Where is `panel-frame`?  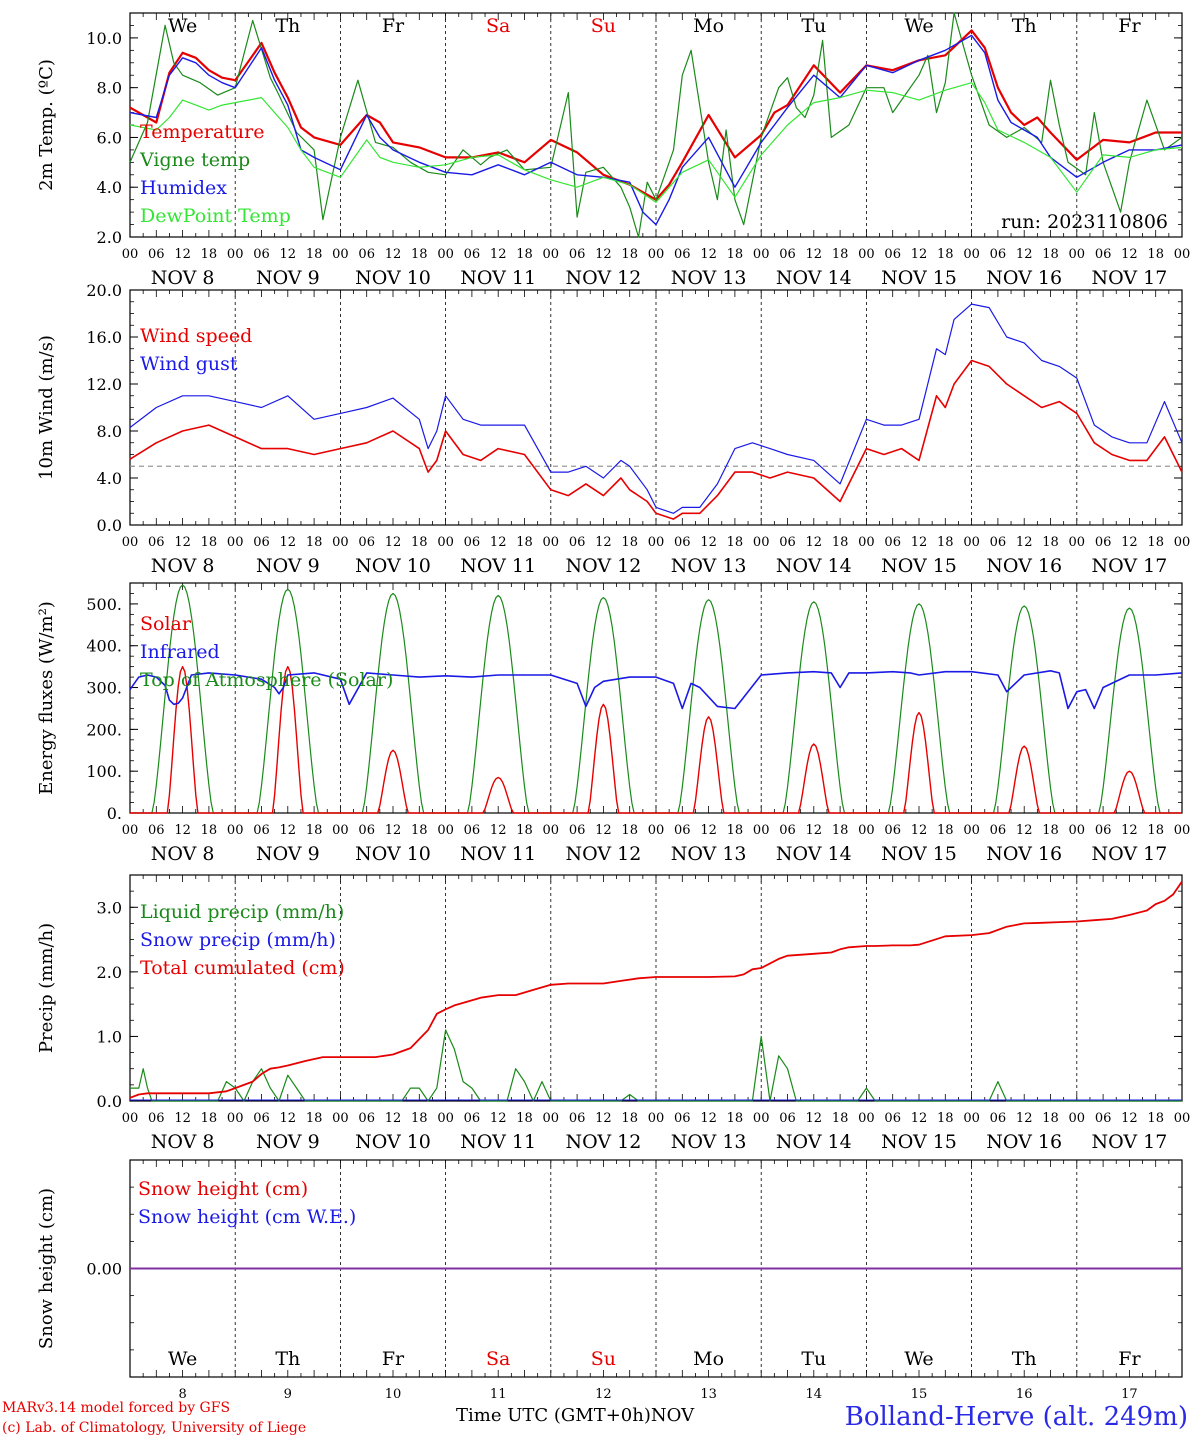
panel-frame is located at coordinates (656, 407).